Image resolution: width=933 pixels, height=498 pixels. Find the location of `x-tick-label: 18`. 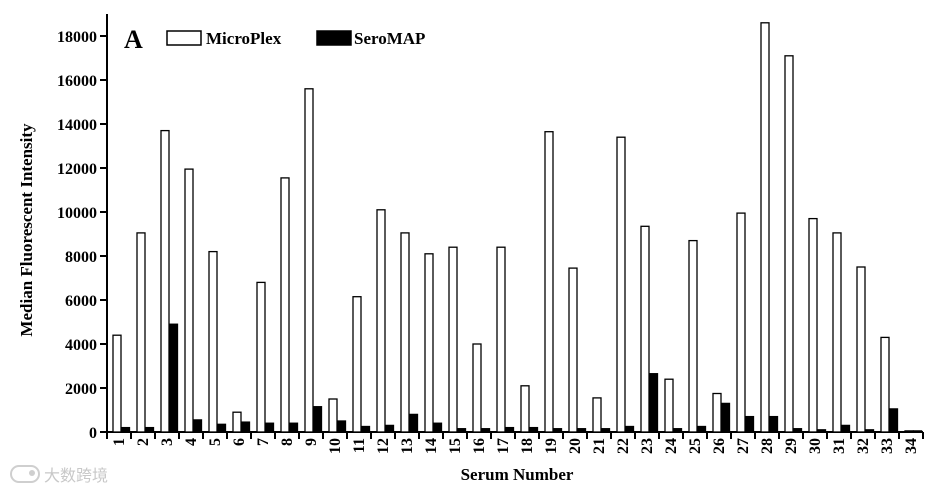

x-tick-label: 18 is located at coordinates (527, 446).